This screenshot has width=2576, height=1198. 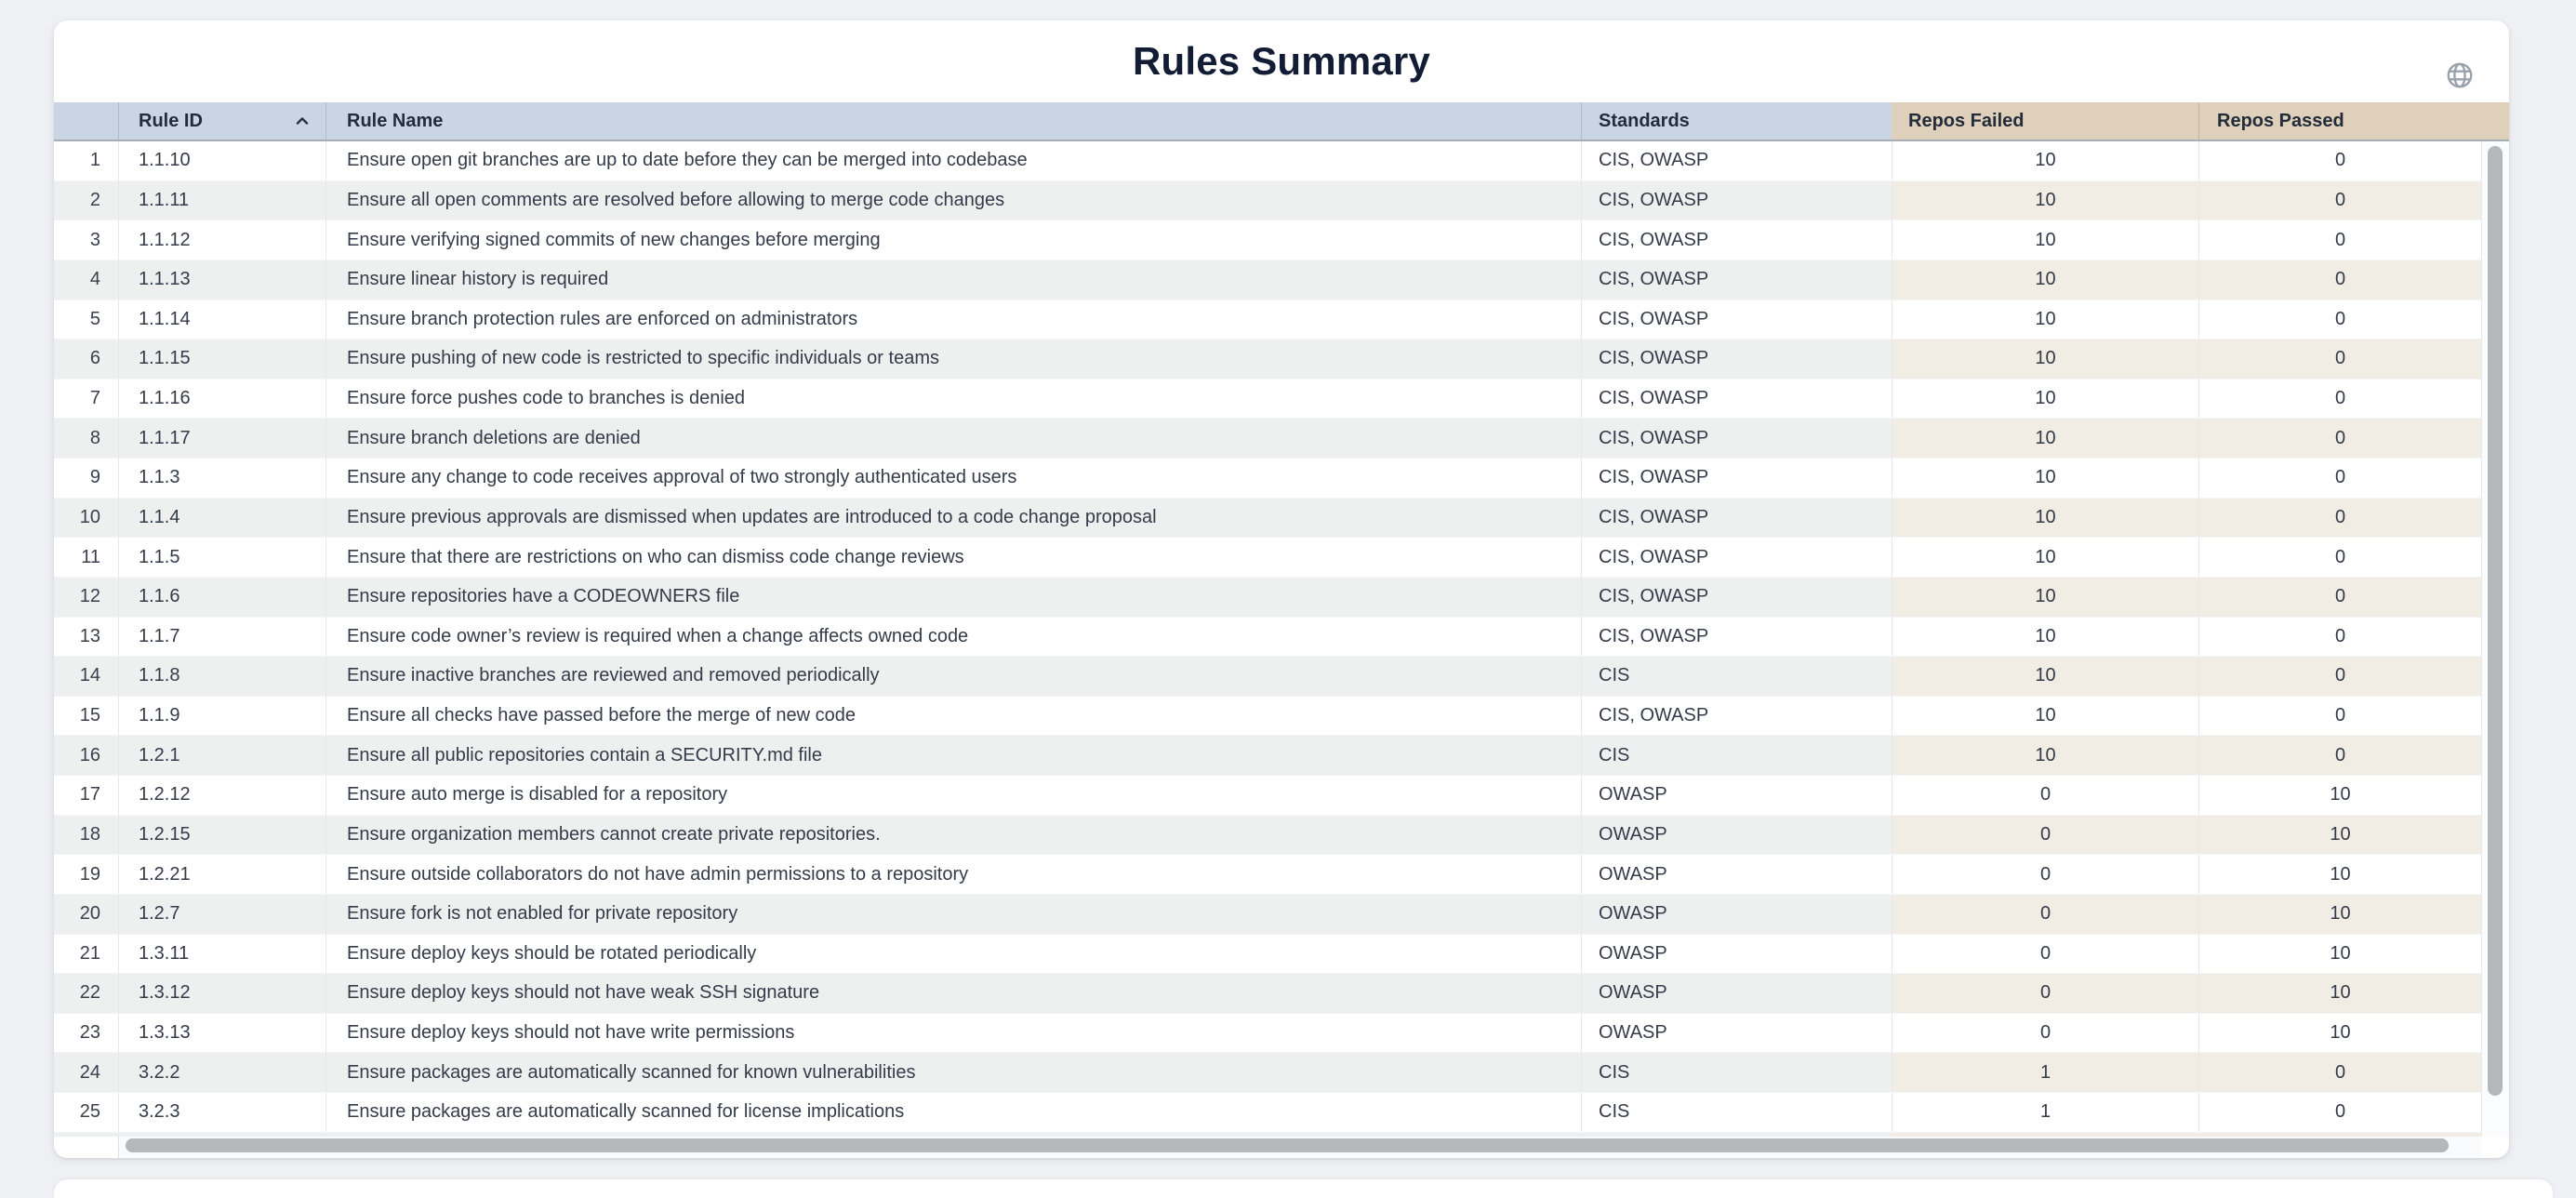 I want to click on cell-rule-id: 1.1.12, so click(x=221, y=240).